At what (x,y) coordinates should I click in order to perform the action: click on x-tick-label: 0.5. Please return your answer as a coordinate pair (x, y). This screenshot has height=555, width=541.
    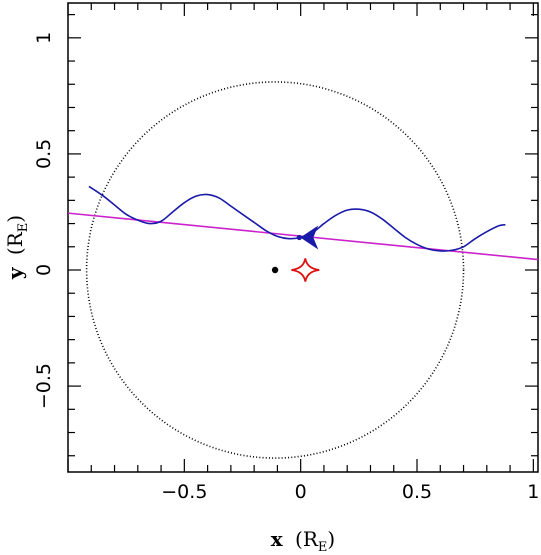
    Looking at the image, I should click on (417, 492).